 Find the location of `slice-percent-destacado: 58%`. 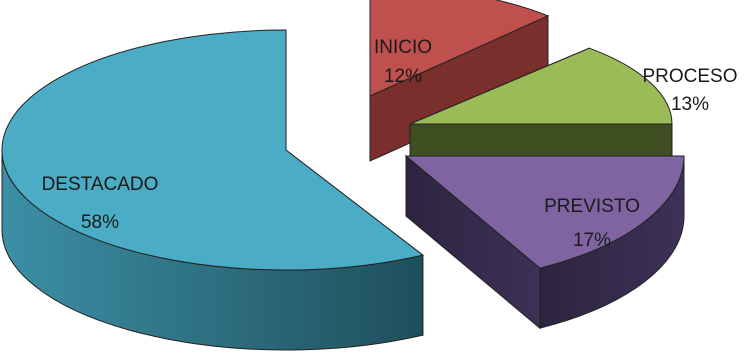

slice-percent-destacado: 58% is located at coordinates (100, 222).